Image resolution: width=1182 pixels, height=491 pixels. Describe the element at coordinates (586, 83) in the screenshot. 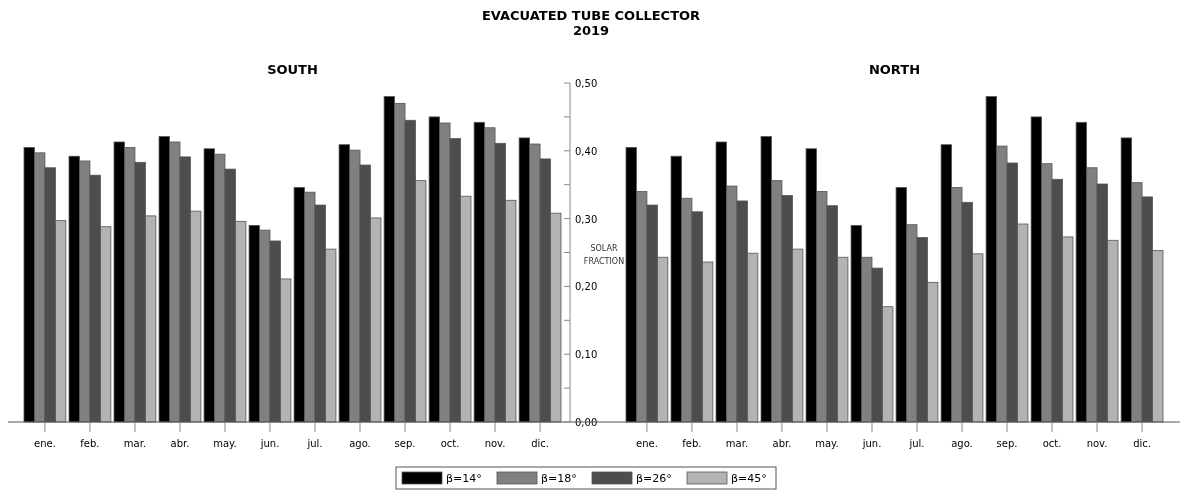

I see `y-tick-label: 0,50` at that location.